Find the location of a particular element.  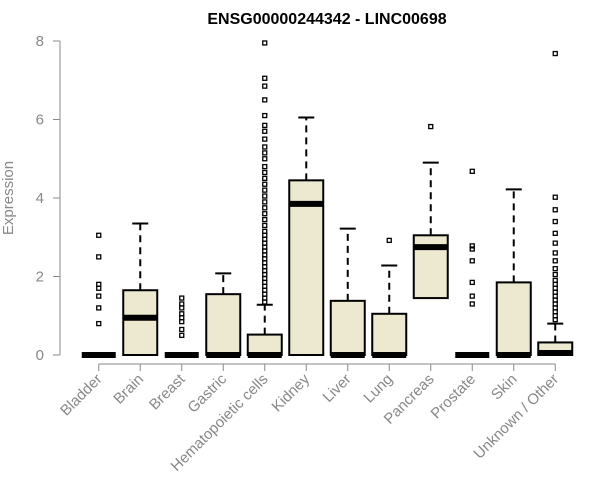

box-unknown-other is located at coordinates (555, 203).